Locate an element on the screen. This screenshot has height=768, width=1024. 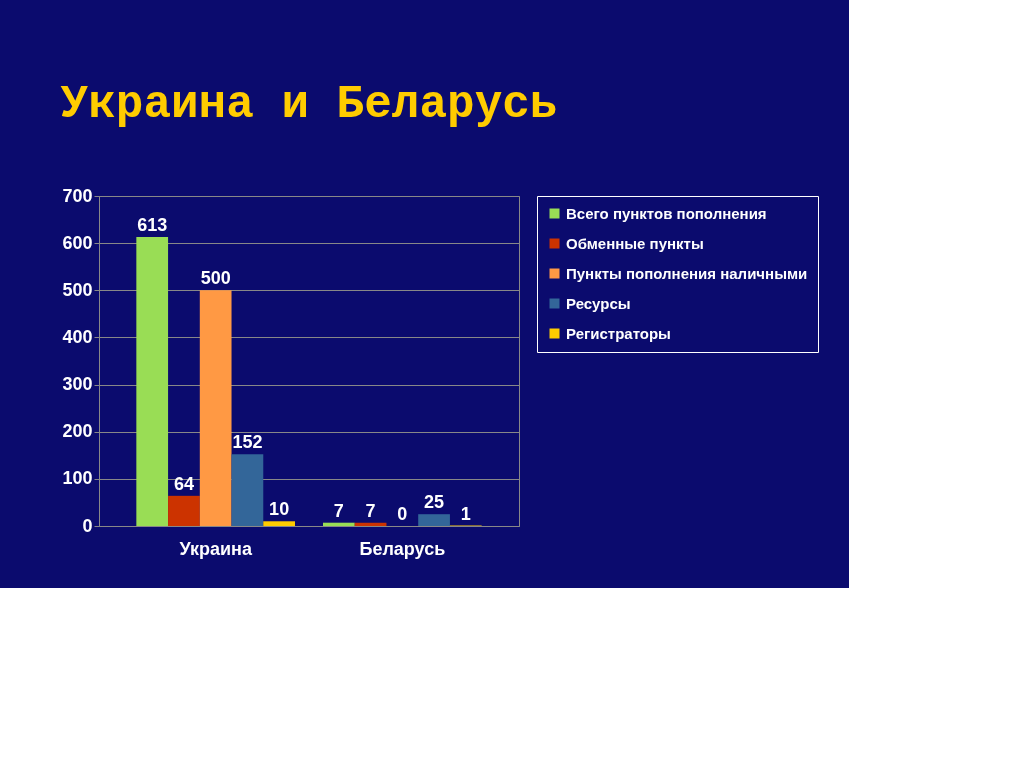
data-label: 25 is located at coordinates (434, 502).